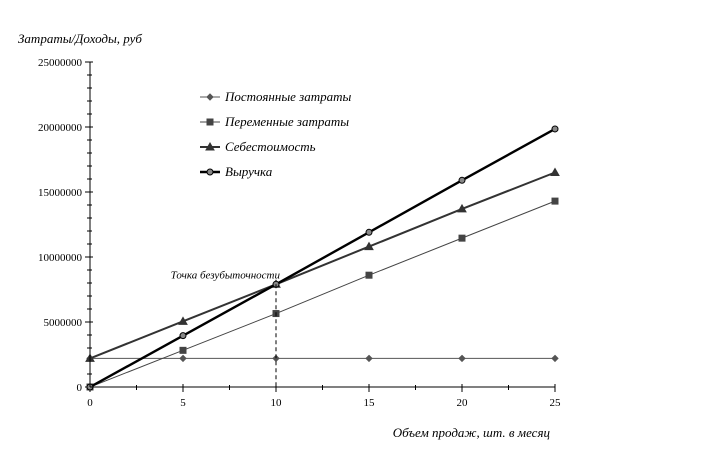 The image size is (722, 449). Describe the element at coordinates (60, 193) in the screenshot. I see `y-tick-label: 15000000` at that location.